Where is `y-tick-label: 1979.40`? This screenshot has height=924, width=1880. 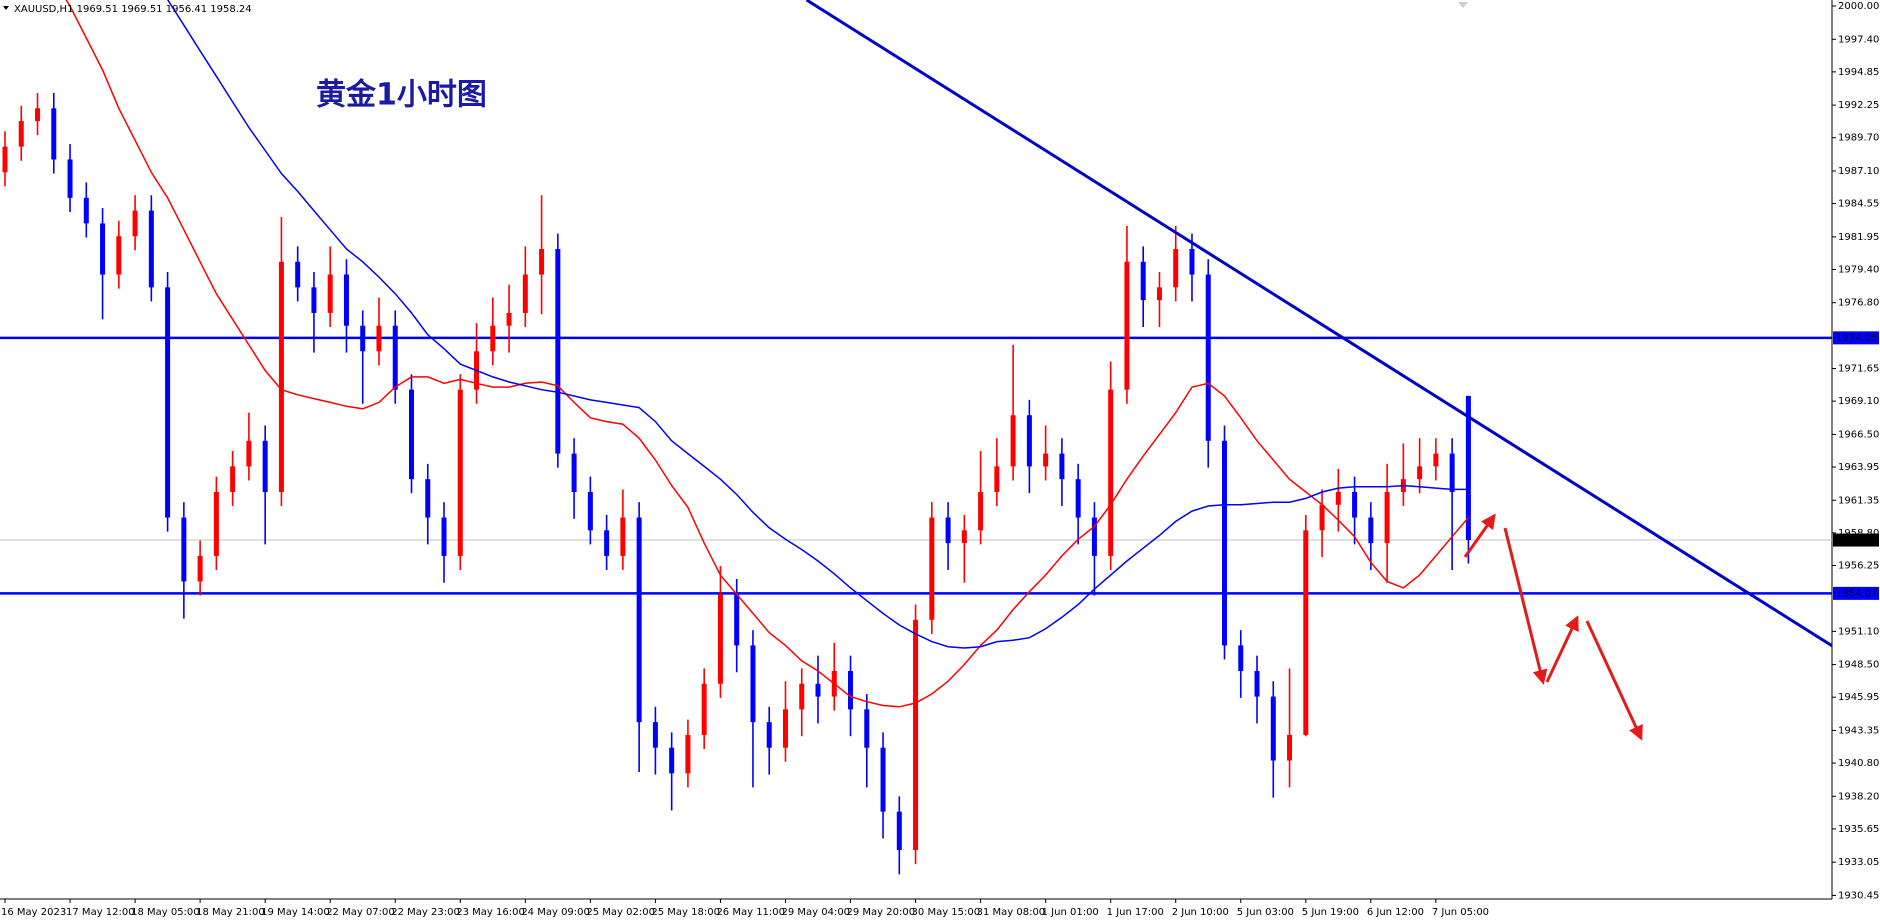 y-tick-label: 1979.40 is located at coordinates (1858, 269).